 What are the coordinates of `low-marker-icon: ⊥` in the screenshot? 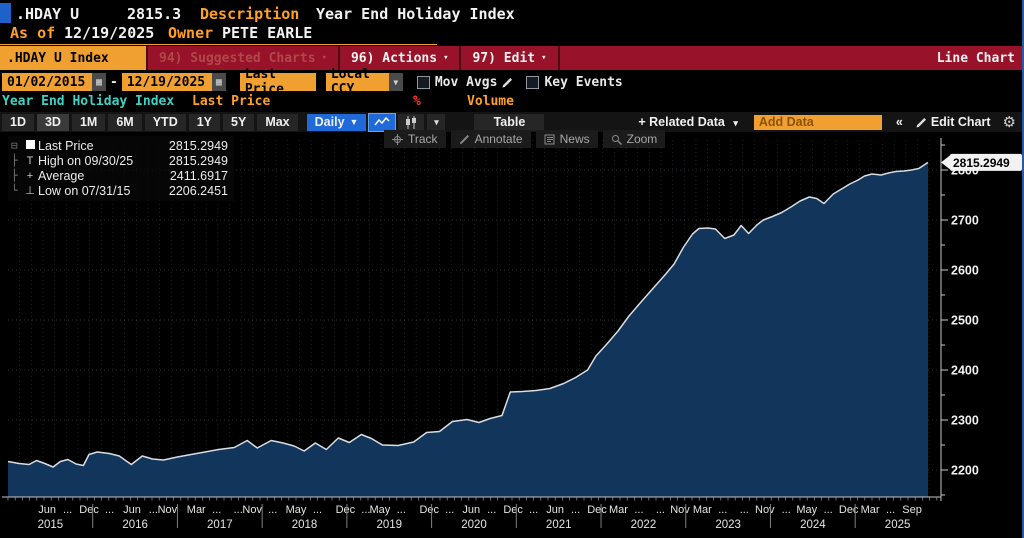 It's located at (30, 191).